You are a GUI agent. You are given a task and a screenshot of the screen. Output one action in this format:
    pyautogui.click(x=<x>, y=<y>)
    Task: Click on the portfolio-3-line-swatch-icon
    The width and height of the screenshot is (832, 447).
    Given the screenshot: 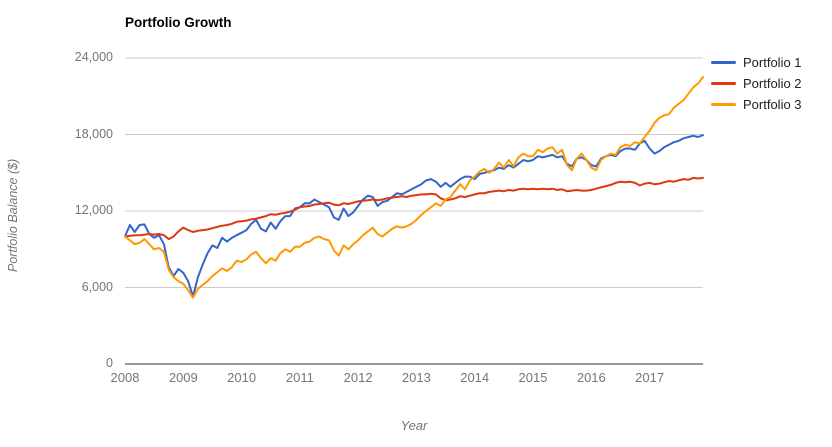 What is the action you would take?
    pyautogui.click(x=723, y=104)
    